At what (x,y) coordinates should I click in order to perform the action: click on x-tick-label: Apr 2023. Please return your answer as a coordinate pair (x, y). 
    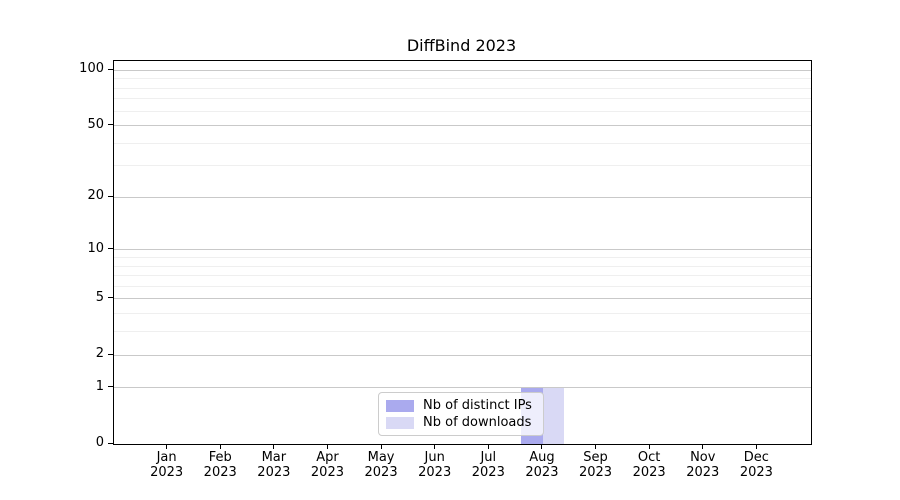
    Looking at the image, I should click on (327, 465).